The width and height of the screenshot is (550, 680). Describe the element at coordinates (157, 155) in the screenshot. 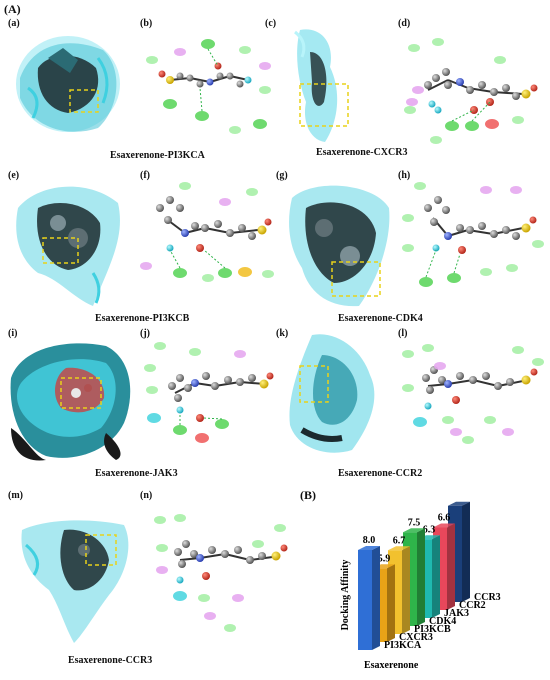

I see `complex-title-pi3kca: Esaxerenone-PI3KCA` at that location.